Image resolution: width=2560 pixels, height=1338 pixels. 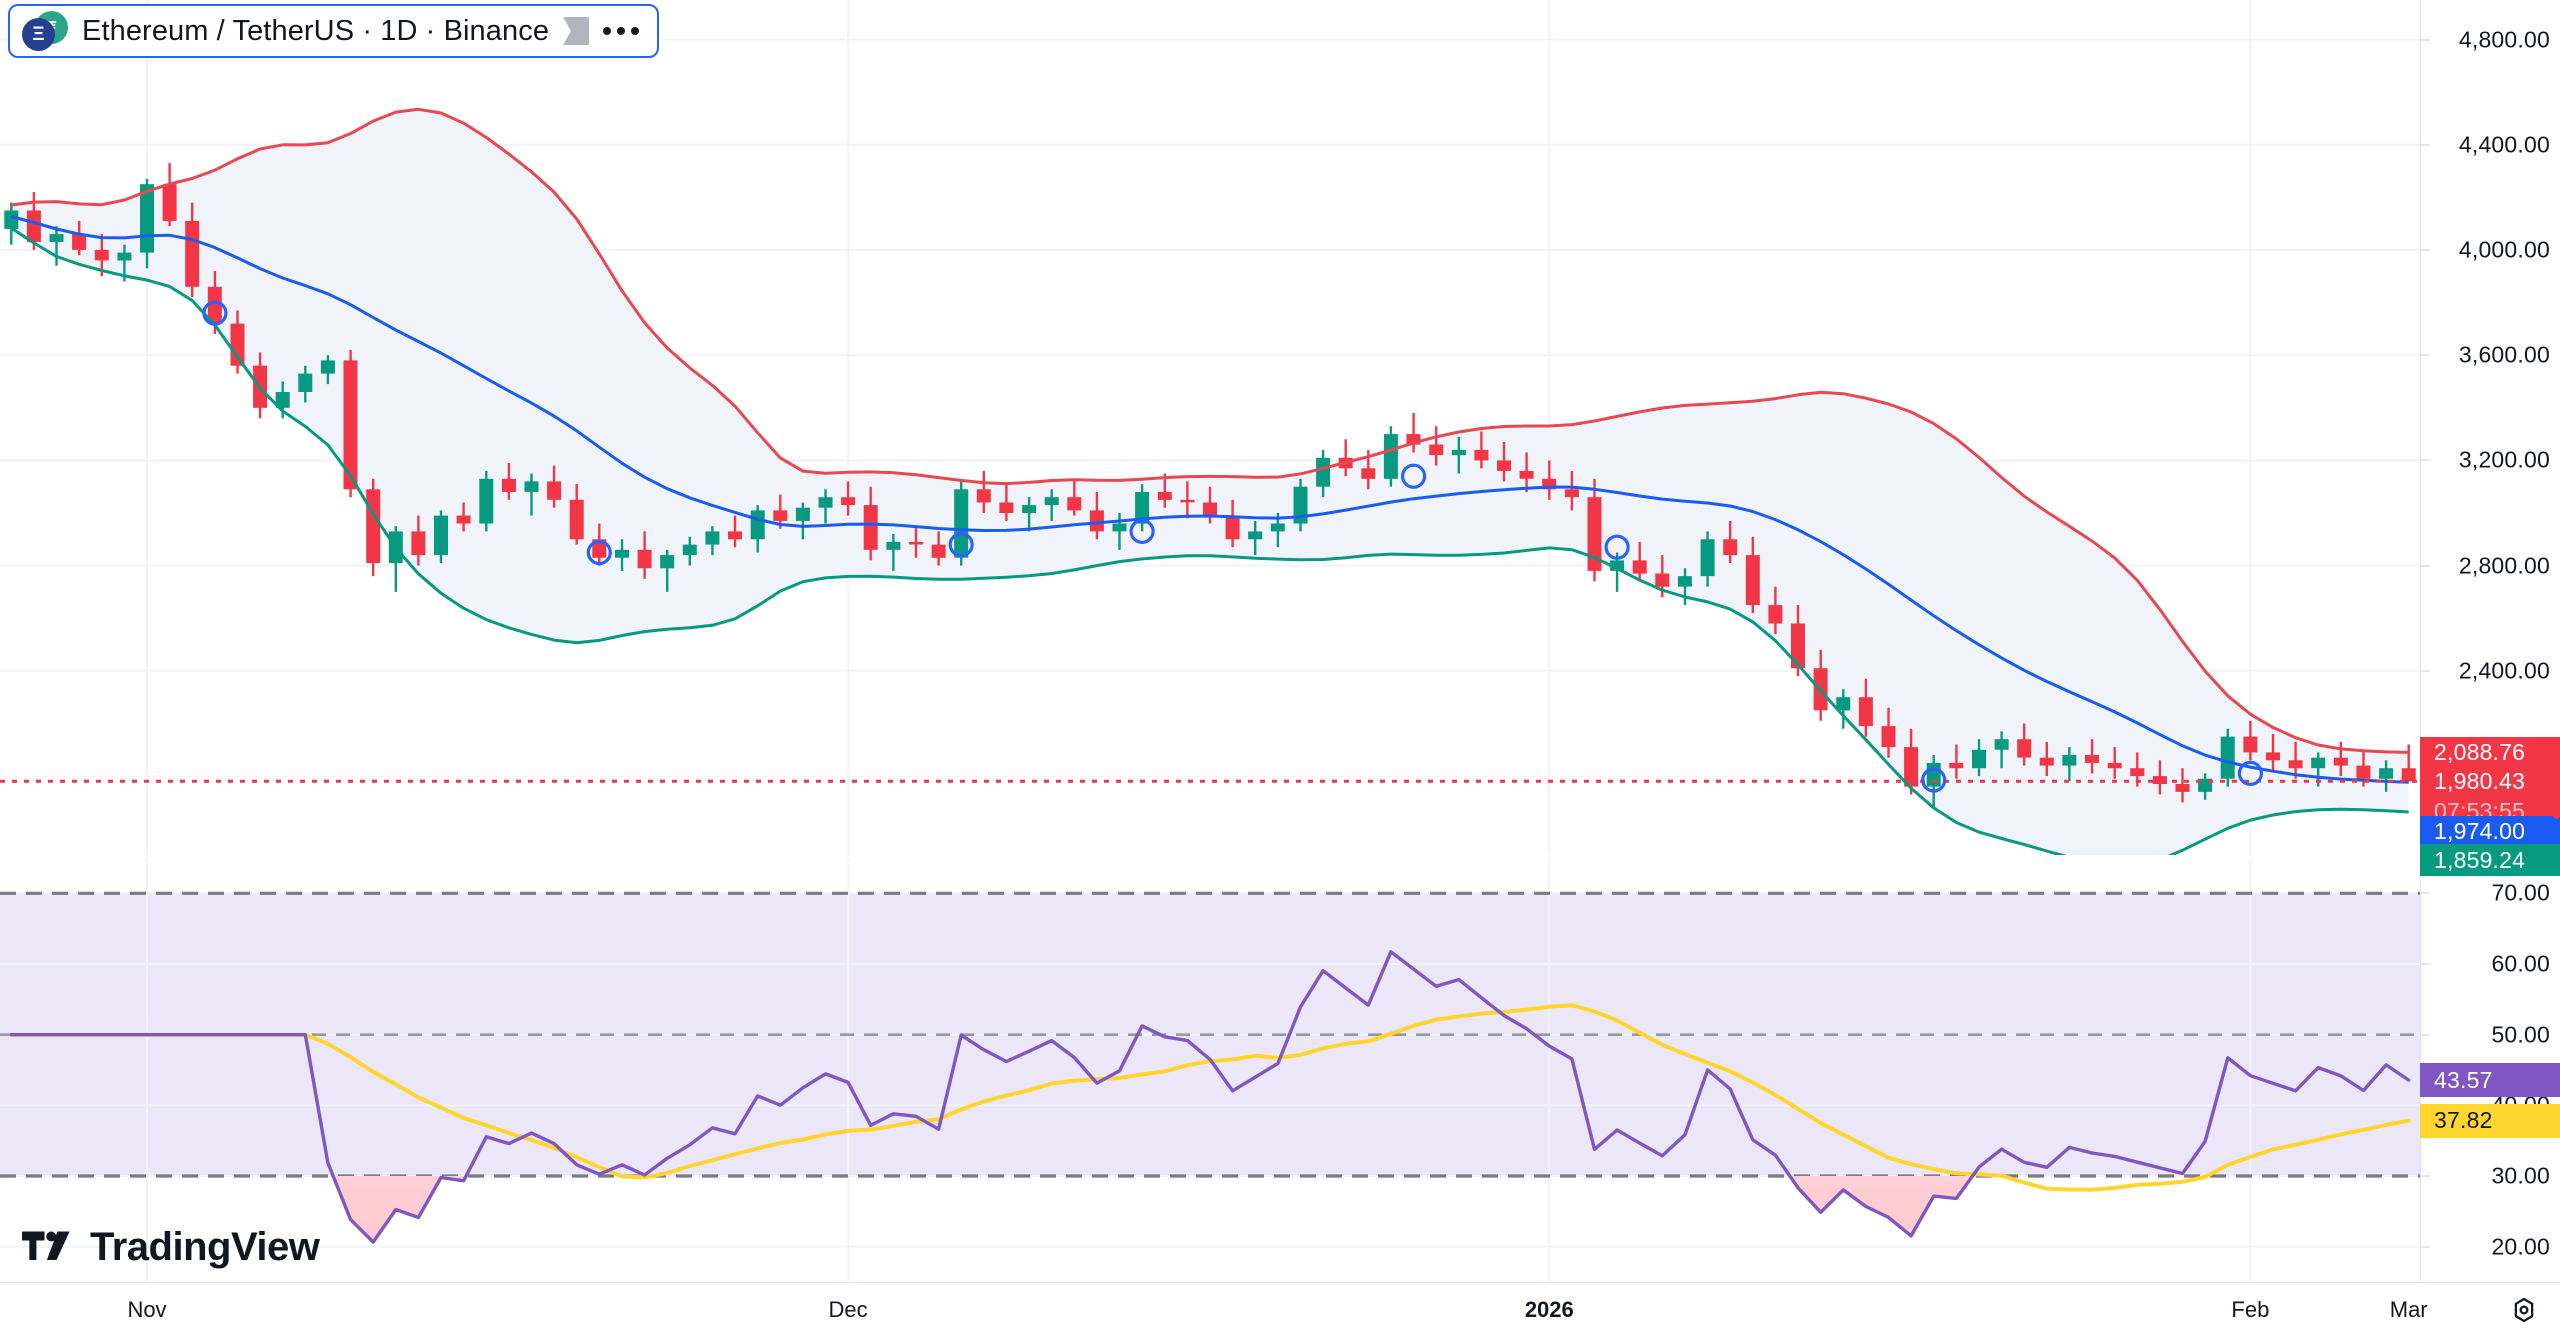 I want to click on bb-upper-price-badge: 2,088.76, so click(x=2490, y=752).